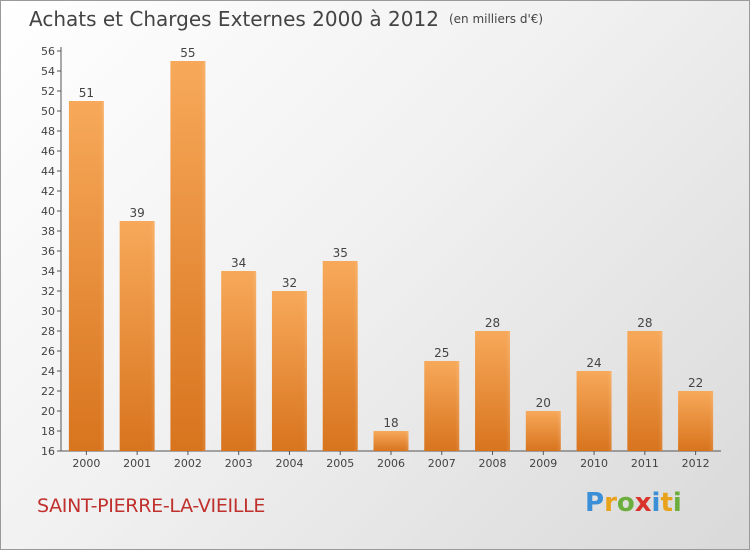  Describe the element at coordinates (48, 451) in the screenshot. I see `y-tick-label: 16` at that location.